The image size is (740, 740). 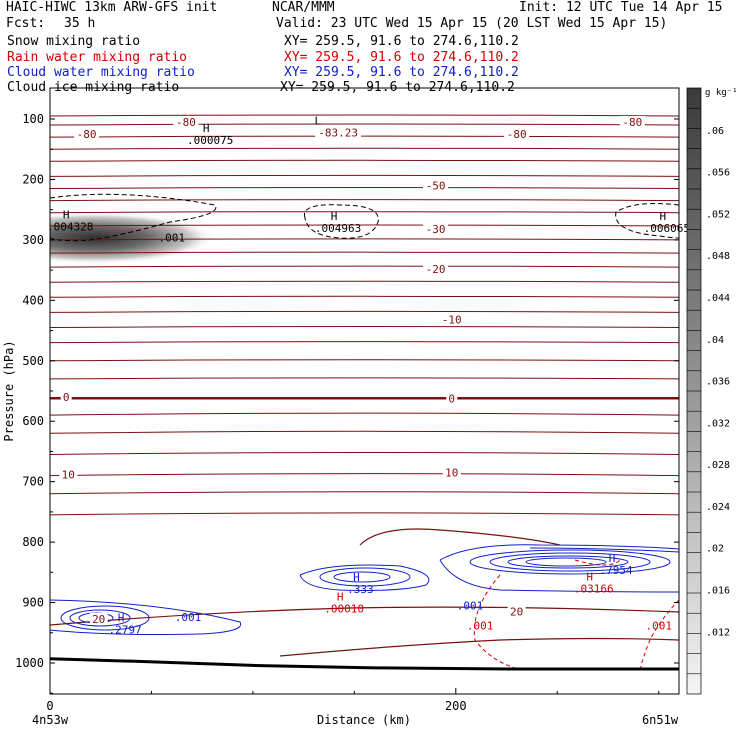 What do you see at coordinates (647, 221) in the screenshot?
I see `ice-contour-right` at bounding box center [647, 221].